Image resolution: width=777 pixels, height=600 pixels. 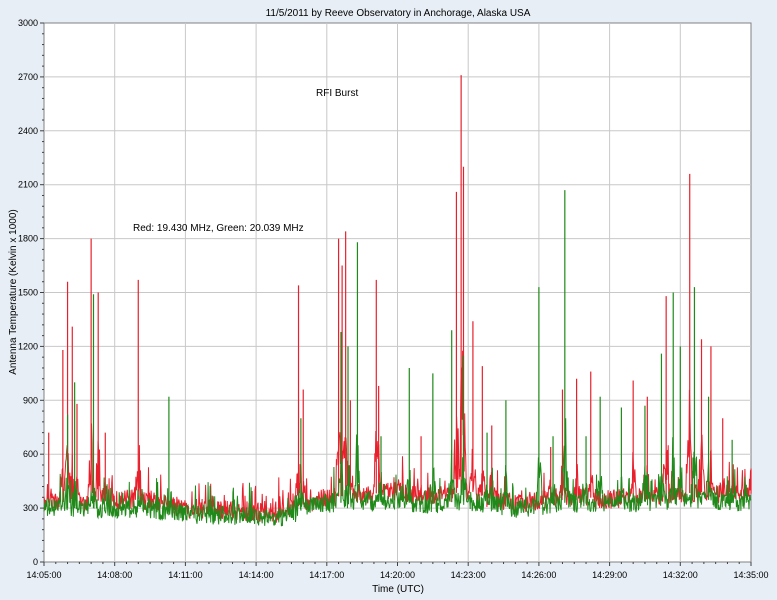 What do you see at coordinates (397, 575) in the screenshot?
I see `x-tick-label: 14:20:00` at bounding box center [397, 575].